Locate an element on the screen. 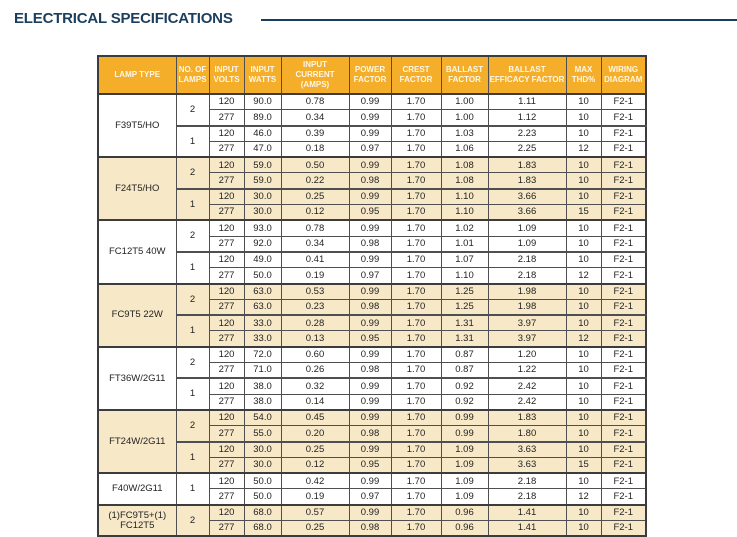 This screenshot has height=537, width=737. table-cell: 0.95 is located at coordinates (370, 465).